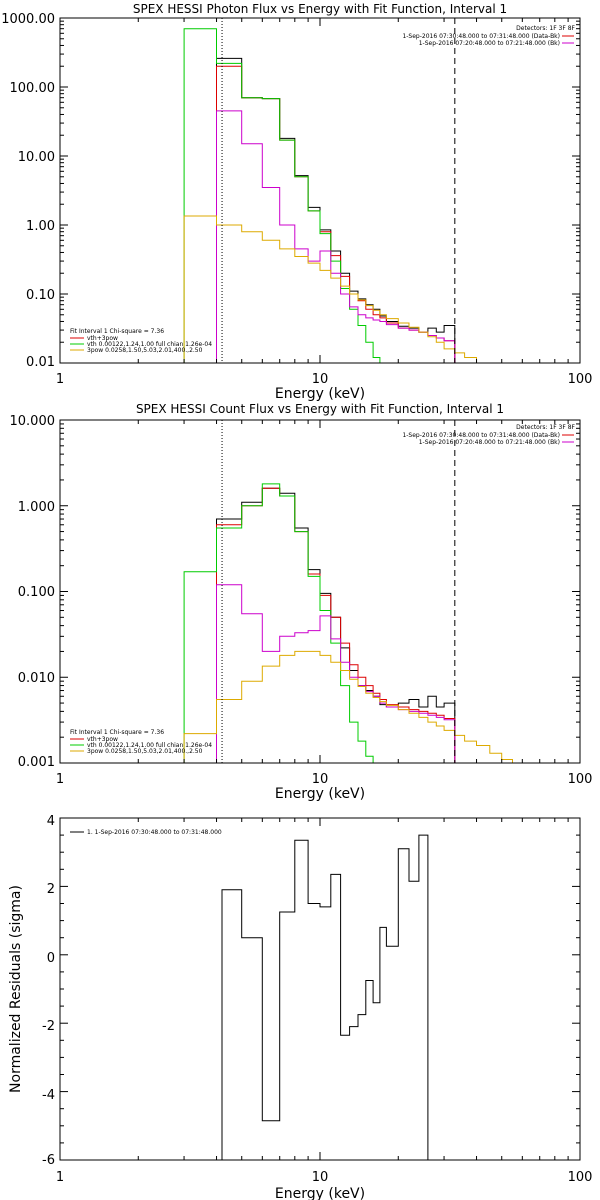 The width and height of the screenshot is (600, 1200). Describe the element at coordinates (102, 739) in the screenshot. I see `panel2-legend-total: vth+3pow` at that location.